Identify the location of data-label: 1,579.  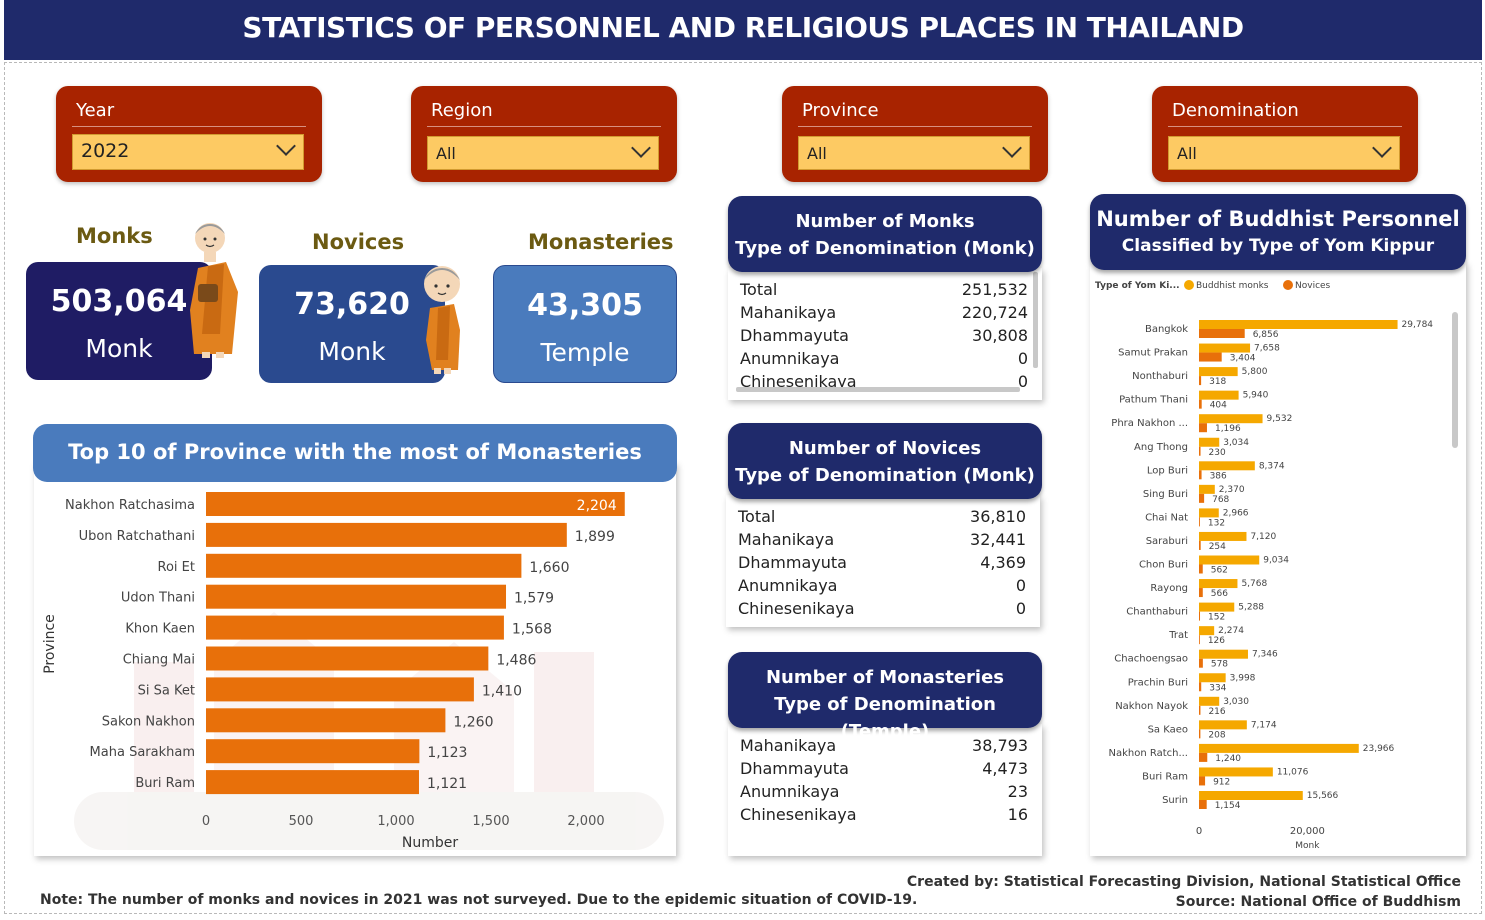
(534, 599).